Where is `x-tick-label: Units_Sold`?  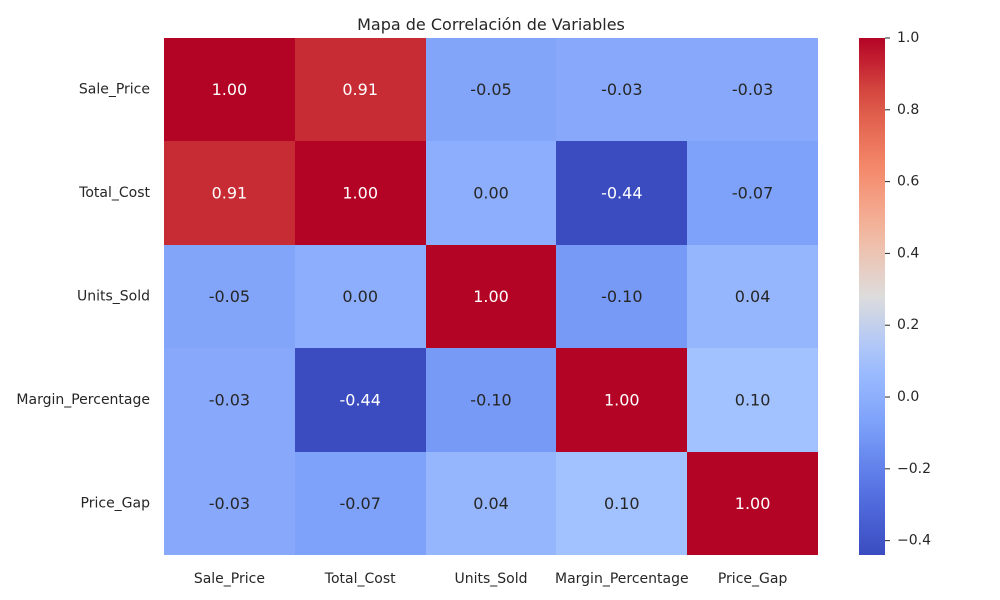
x-tick-label: Units_Sold is located at coordinates (490, 579).